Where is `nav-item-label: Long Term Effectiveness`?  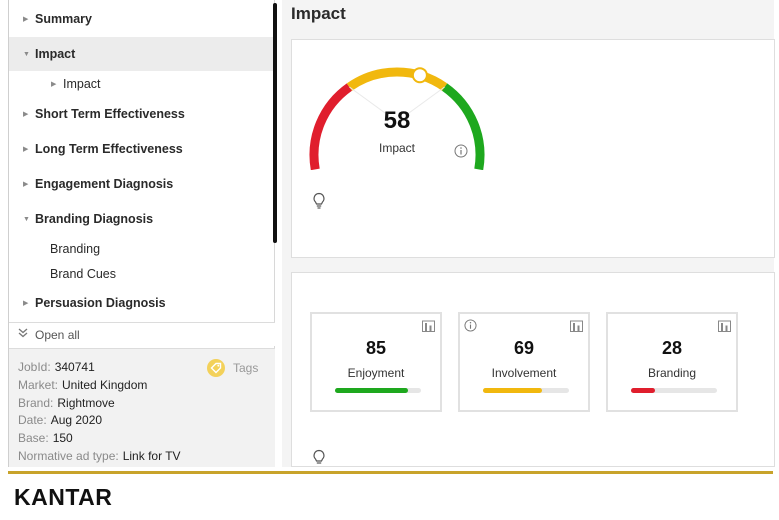 nav-item-label: Long Term Effectiveness is located at coordinates (109, 149).